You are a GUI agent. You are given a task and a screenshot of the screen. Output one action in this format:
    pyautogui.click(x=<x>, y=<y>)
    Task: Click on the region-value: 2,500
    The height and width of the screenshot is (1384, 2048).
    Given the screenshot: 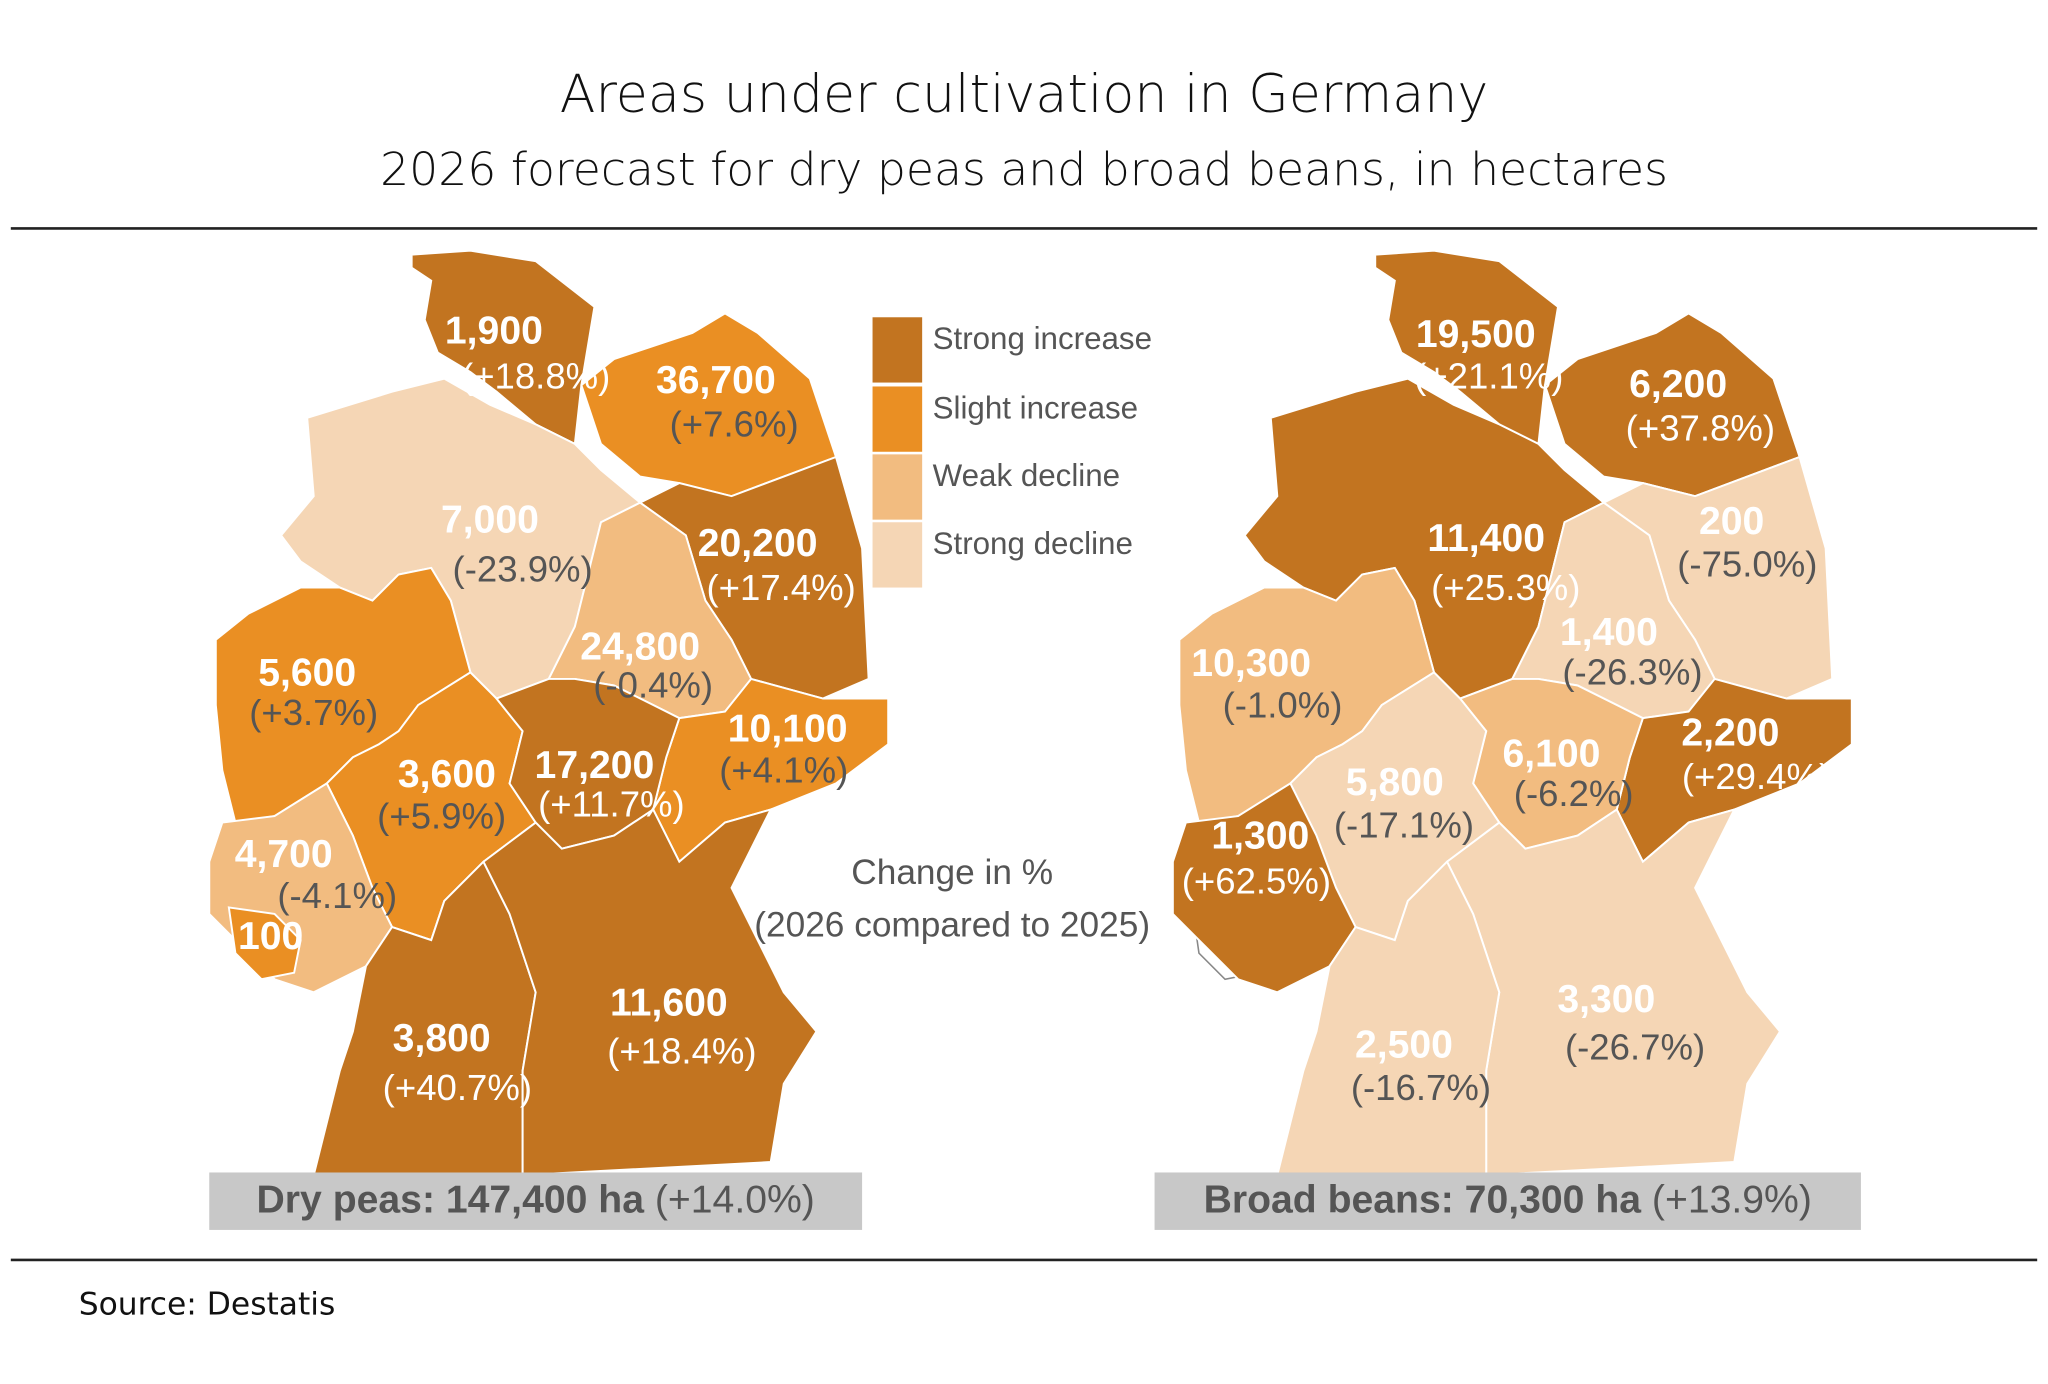 What is the action you would take?
    pyautogui.click(x=1404, y=1044)
    